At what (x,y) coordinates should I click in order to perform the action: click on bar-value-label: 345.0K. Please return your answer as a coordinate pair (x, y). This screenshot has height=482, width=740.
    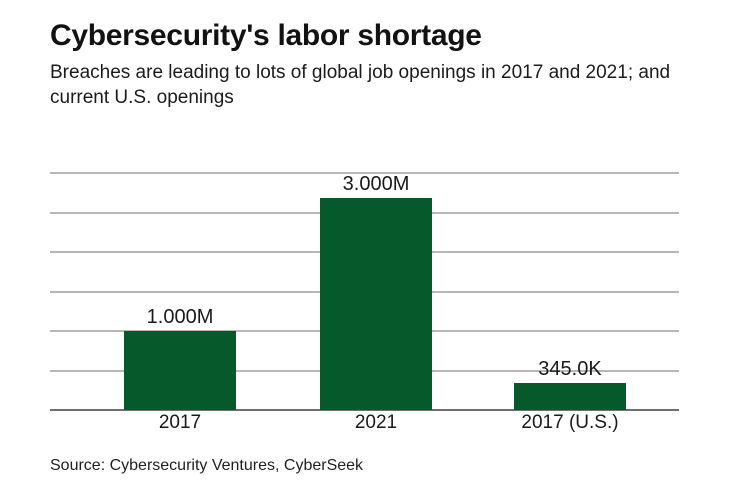
    Looking at the image, I should click on (570, 368).